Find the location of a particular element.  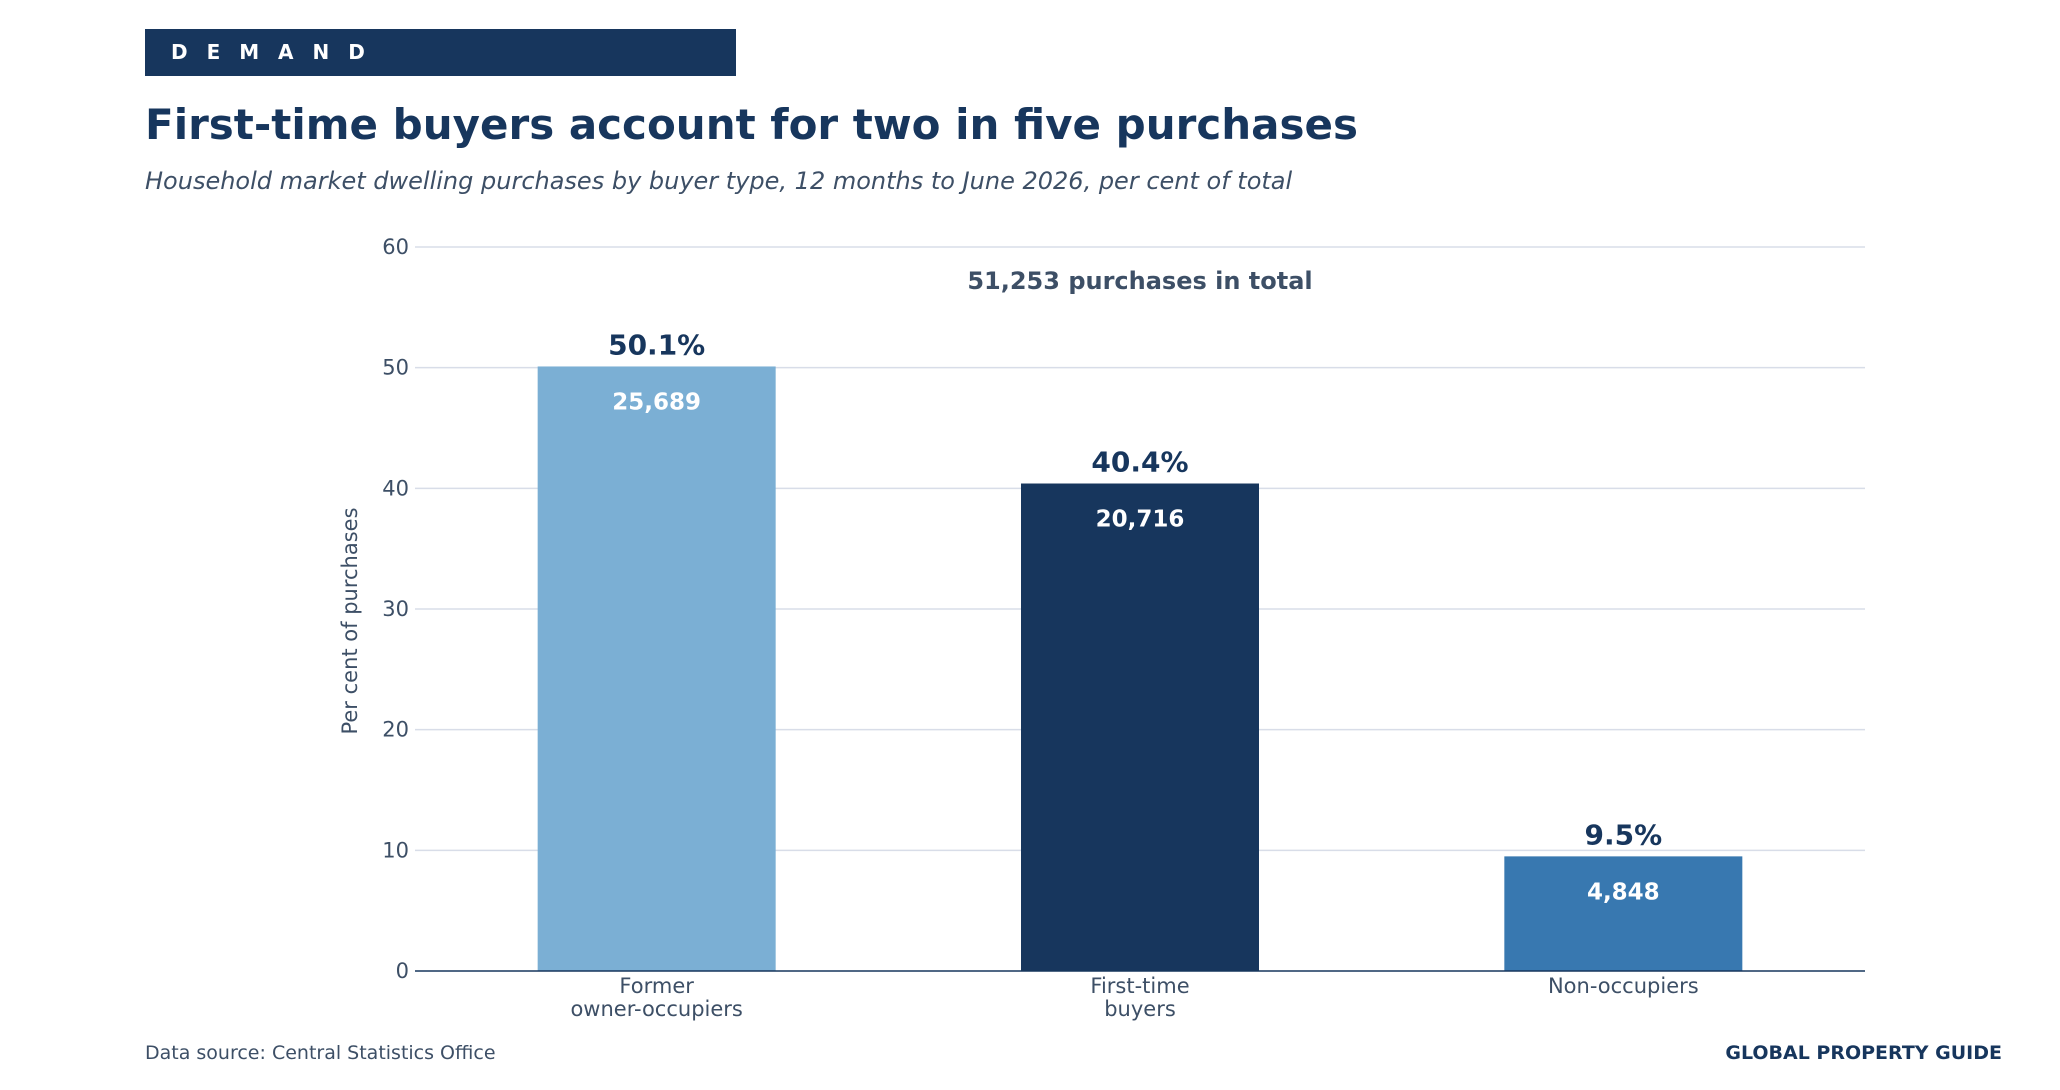

y-tick-label: 20 is located at coordinates (395, 730).